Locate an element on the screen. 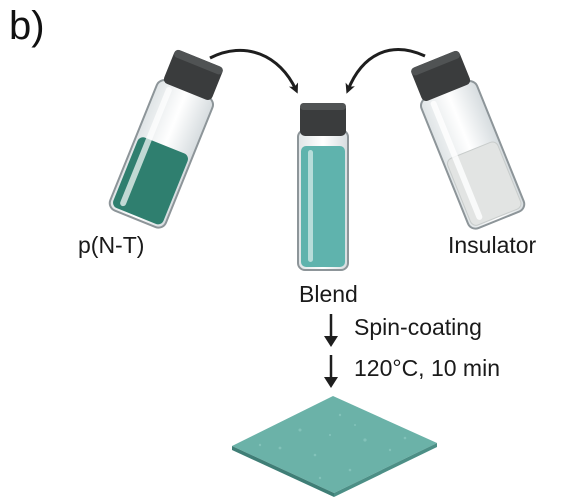  arrow-right-to-blend is located at coordinates (385, 71).